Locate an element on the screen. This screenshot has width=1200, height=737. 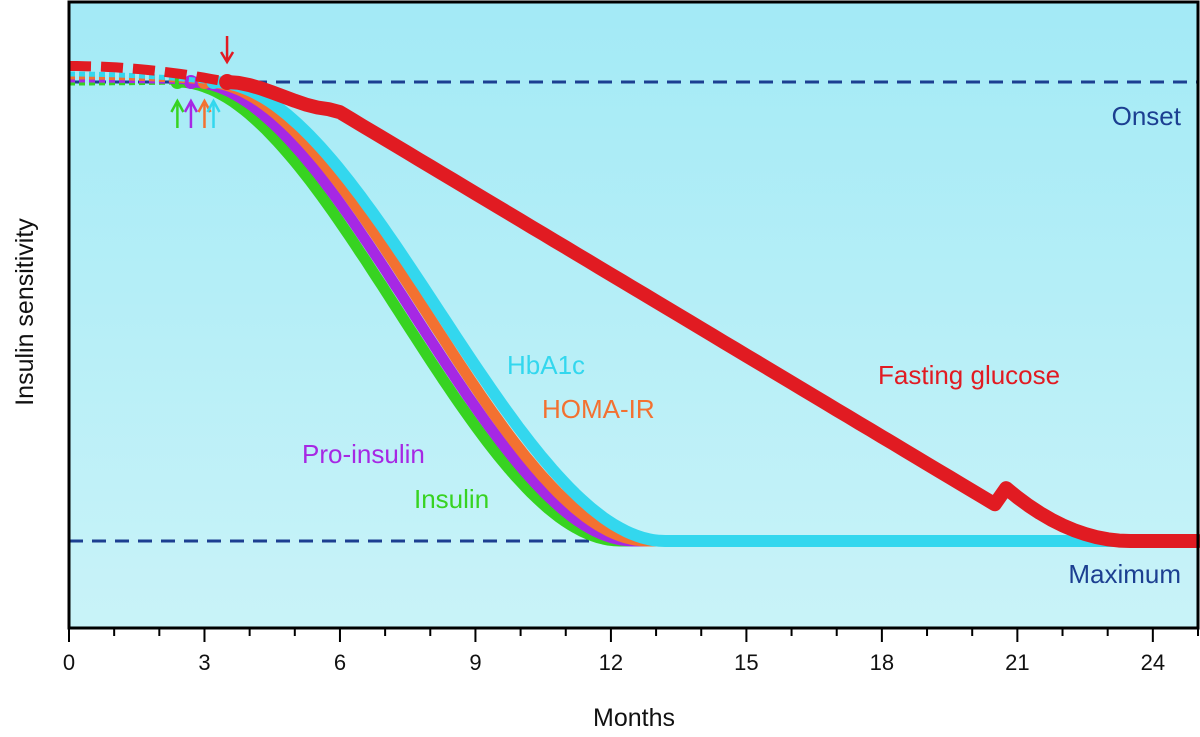
x-axis-ticks: 0 3 6 9 12 15 18 21 24 is located at coordinates (631, 651).